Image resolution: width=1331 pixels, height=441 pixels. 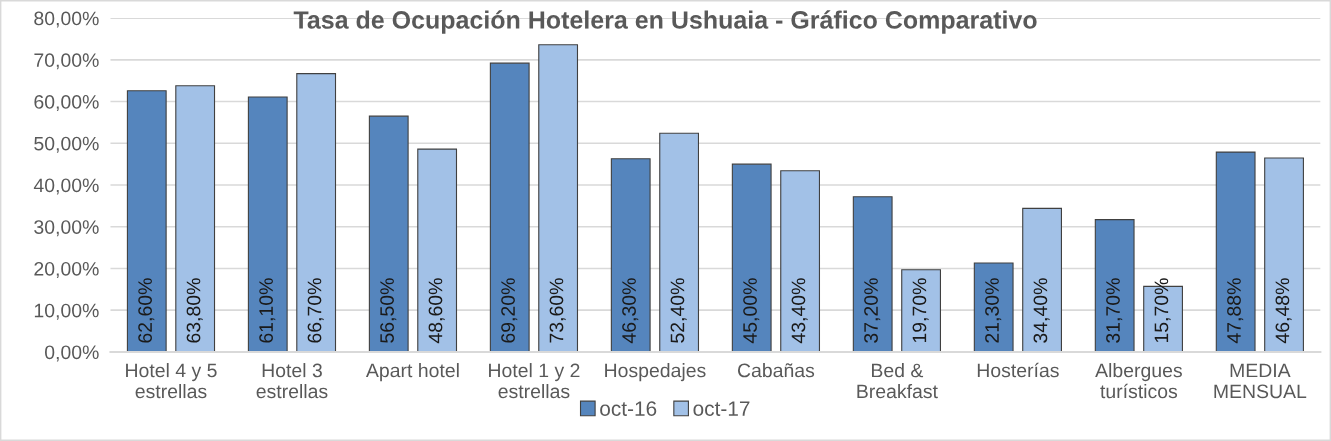 I want to click on data-label: 48,60%, so click(x=436, y=311).